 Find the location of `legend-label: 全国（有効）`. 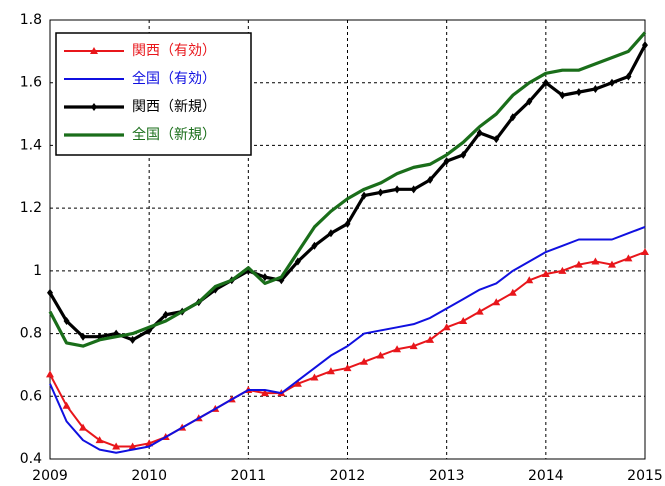

legend-label: 全国（有効） is located at coordinates (174, 78).